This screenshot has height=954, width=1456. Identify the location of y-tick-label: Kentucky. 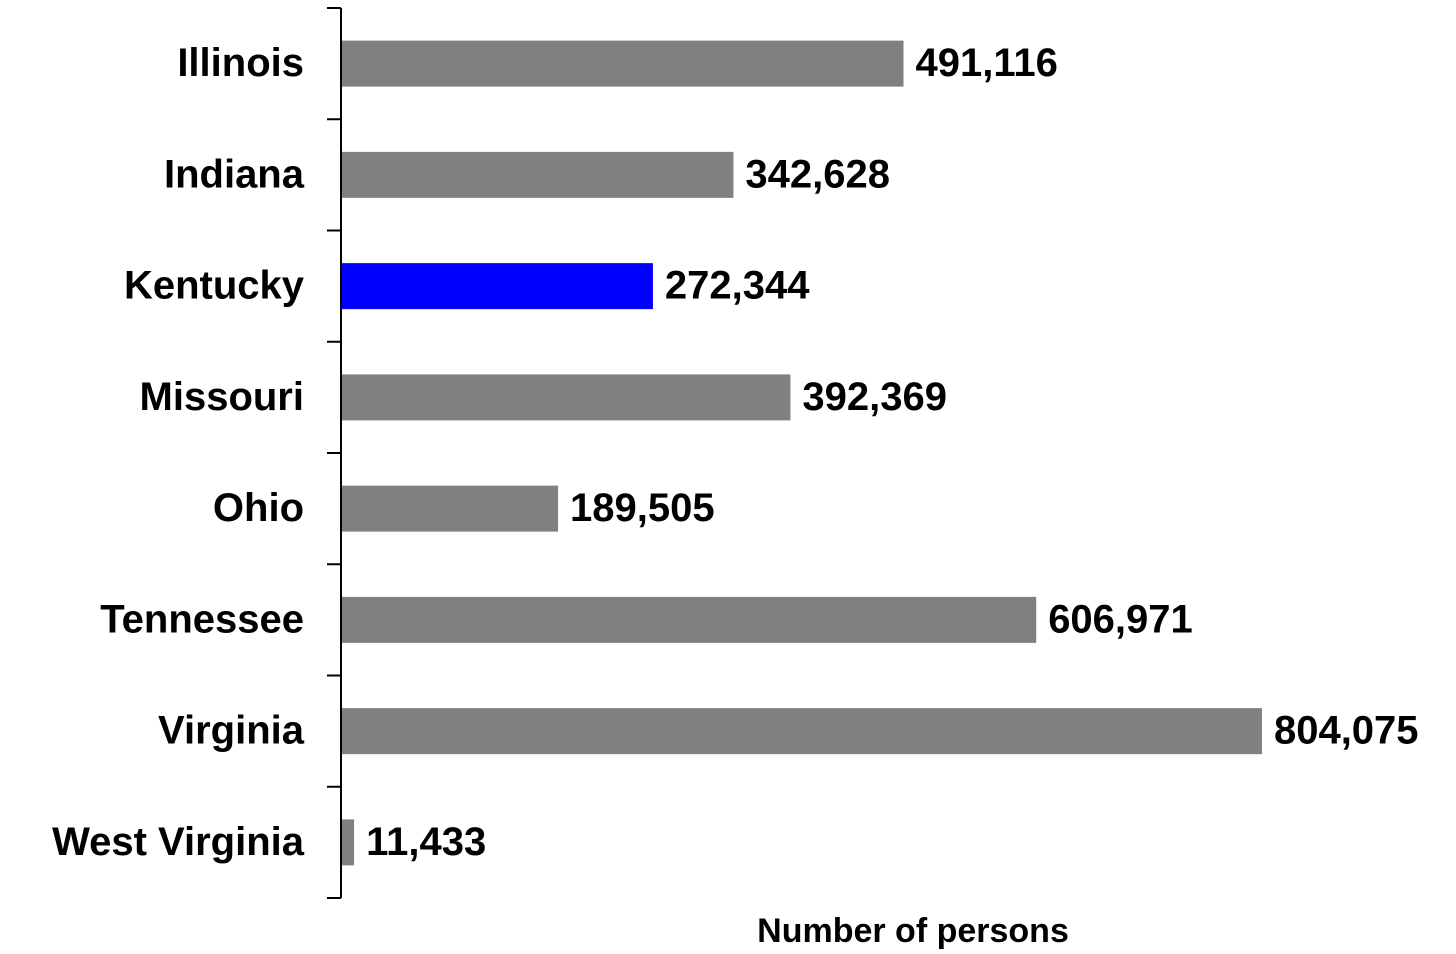
(214, 286).